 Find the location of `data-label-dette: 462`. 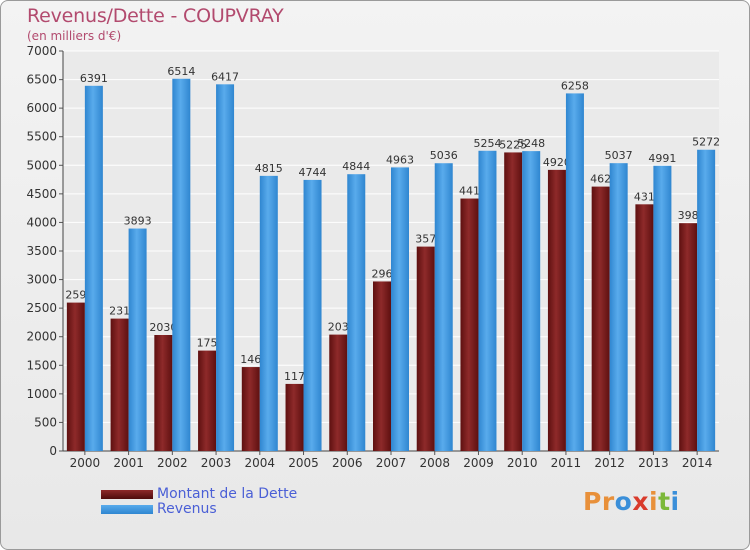

data-label-dette: 462 is located at coordinates (600, 179).